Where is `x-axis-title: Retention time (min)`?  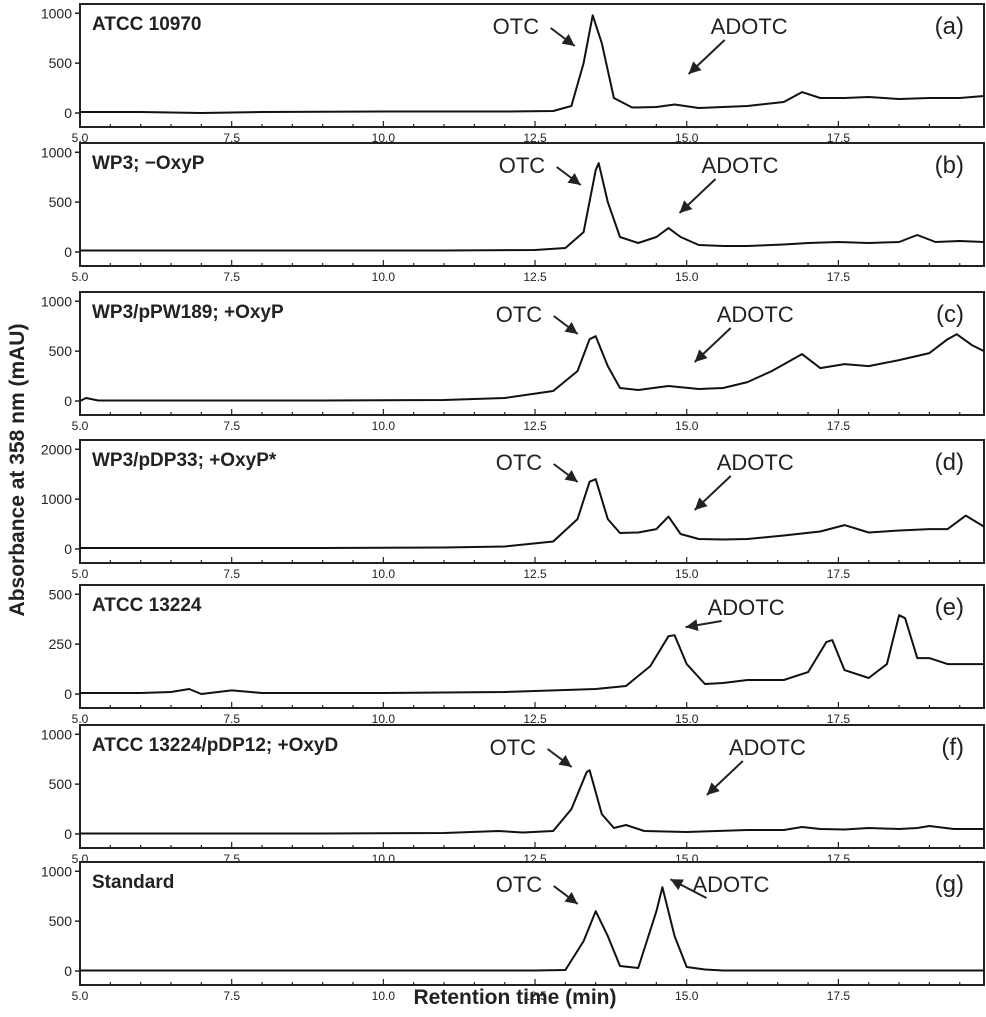 x-axis-title: Retention time (min) is located at coordinates (515, 997).